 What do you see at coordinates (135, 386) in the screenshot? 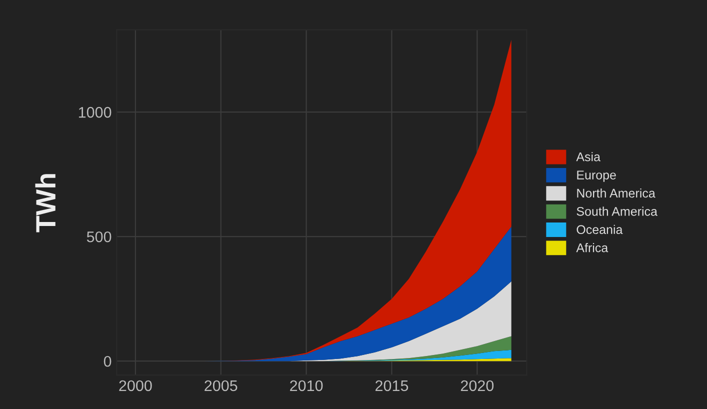
I see `x-tick-label: 2000` at bounding box center [135, 386].